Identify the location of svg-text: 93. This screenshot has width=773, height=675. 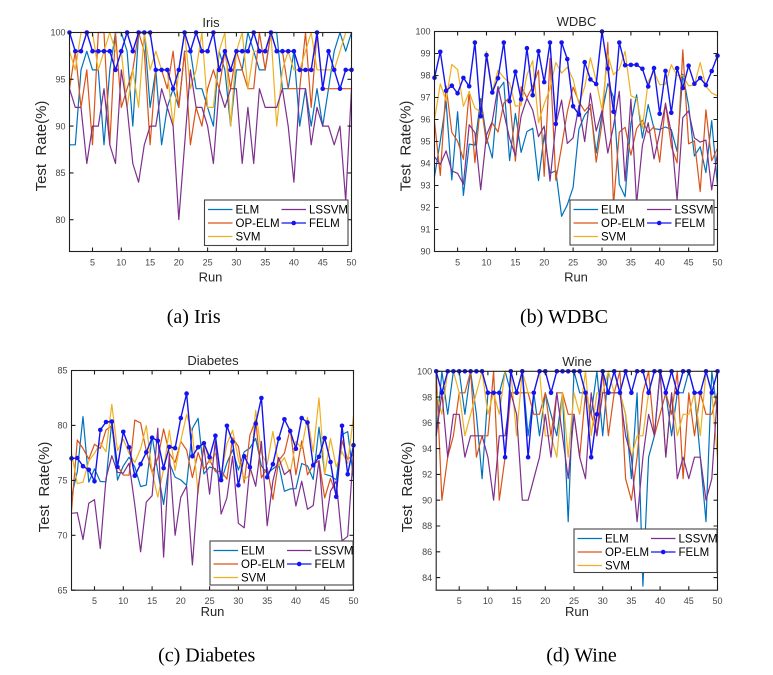
(425, 186).